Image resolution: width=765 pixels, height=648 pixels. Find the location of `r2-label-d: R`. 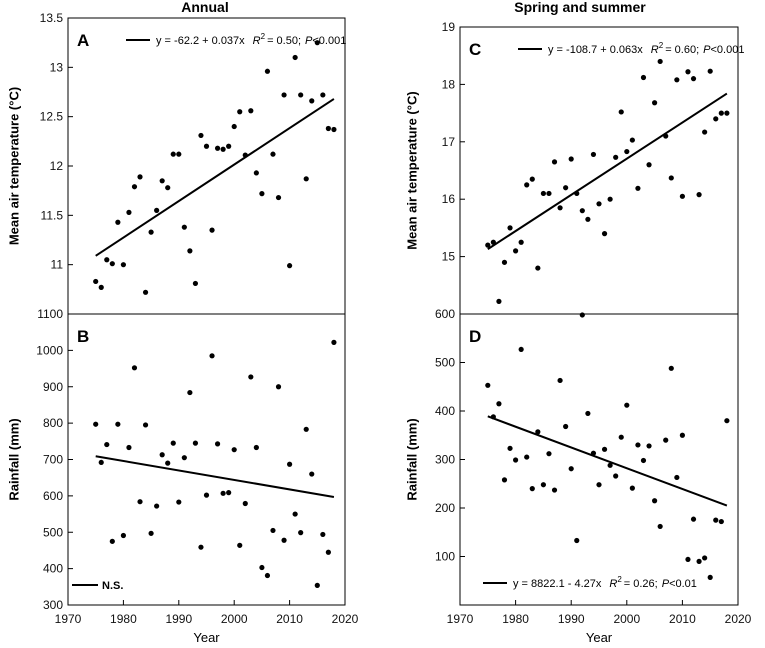

r2-label-d: R is located at coordinates (613, 584).